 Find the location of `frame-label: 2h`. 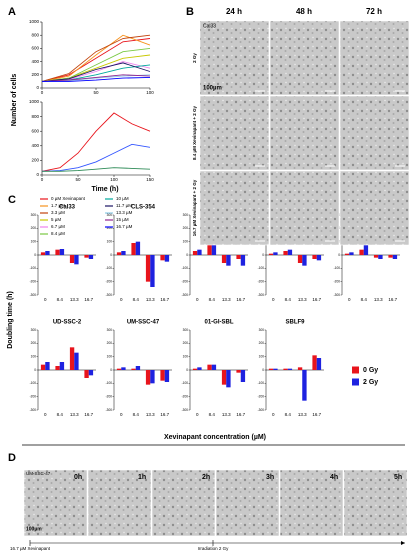

frame-label: 2h is located at coordinates (206, 477).